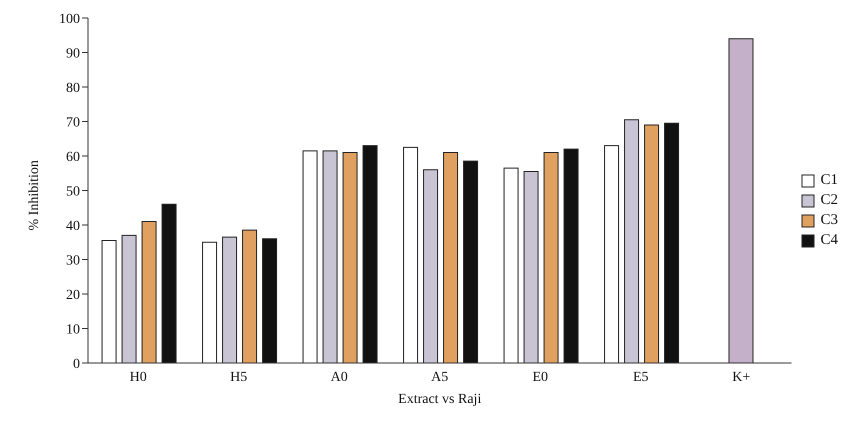  I want to click on y-tick-label: 0, so click(76, 364).